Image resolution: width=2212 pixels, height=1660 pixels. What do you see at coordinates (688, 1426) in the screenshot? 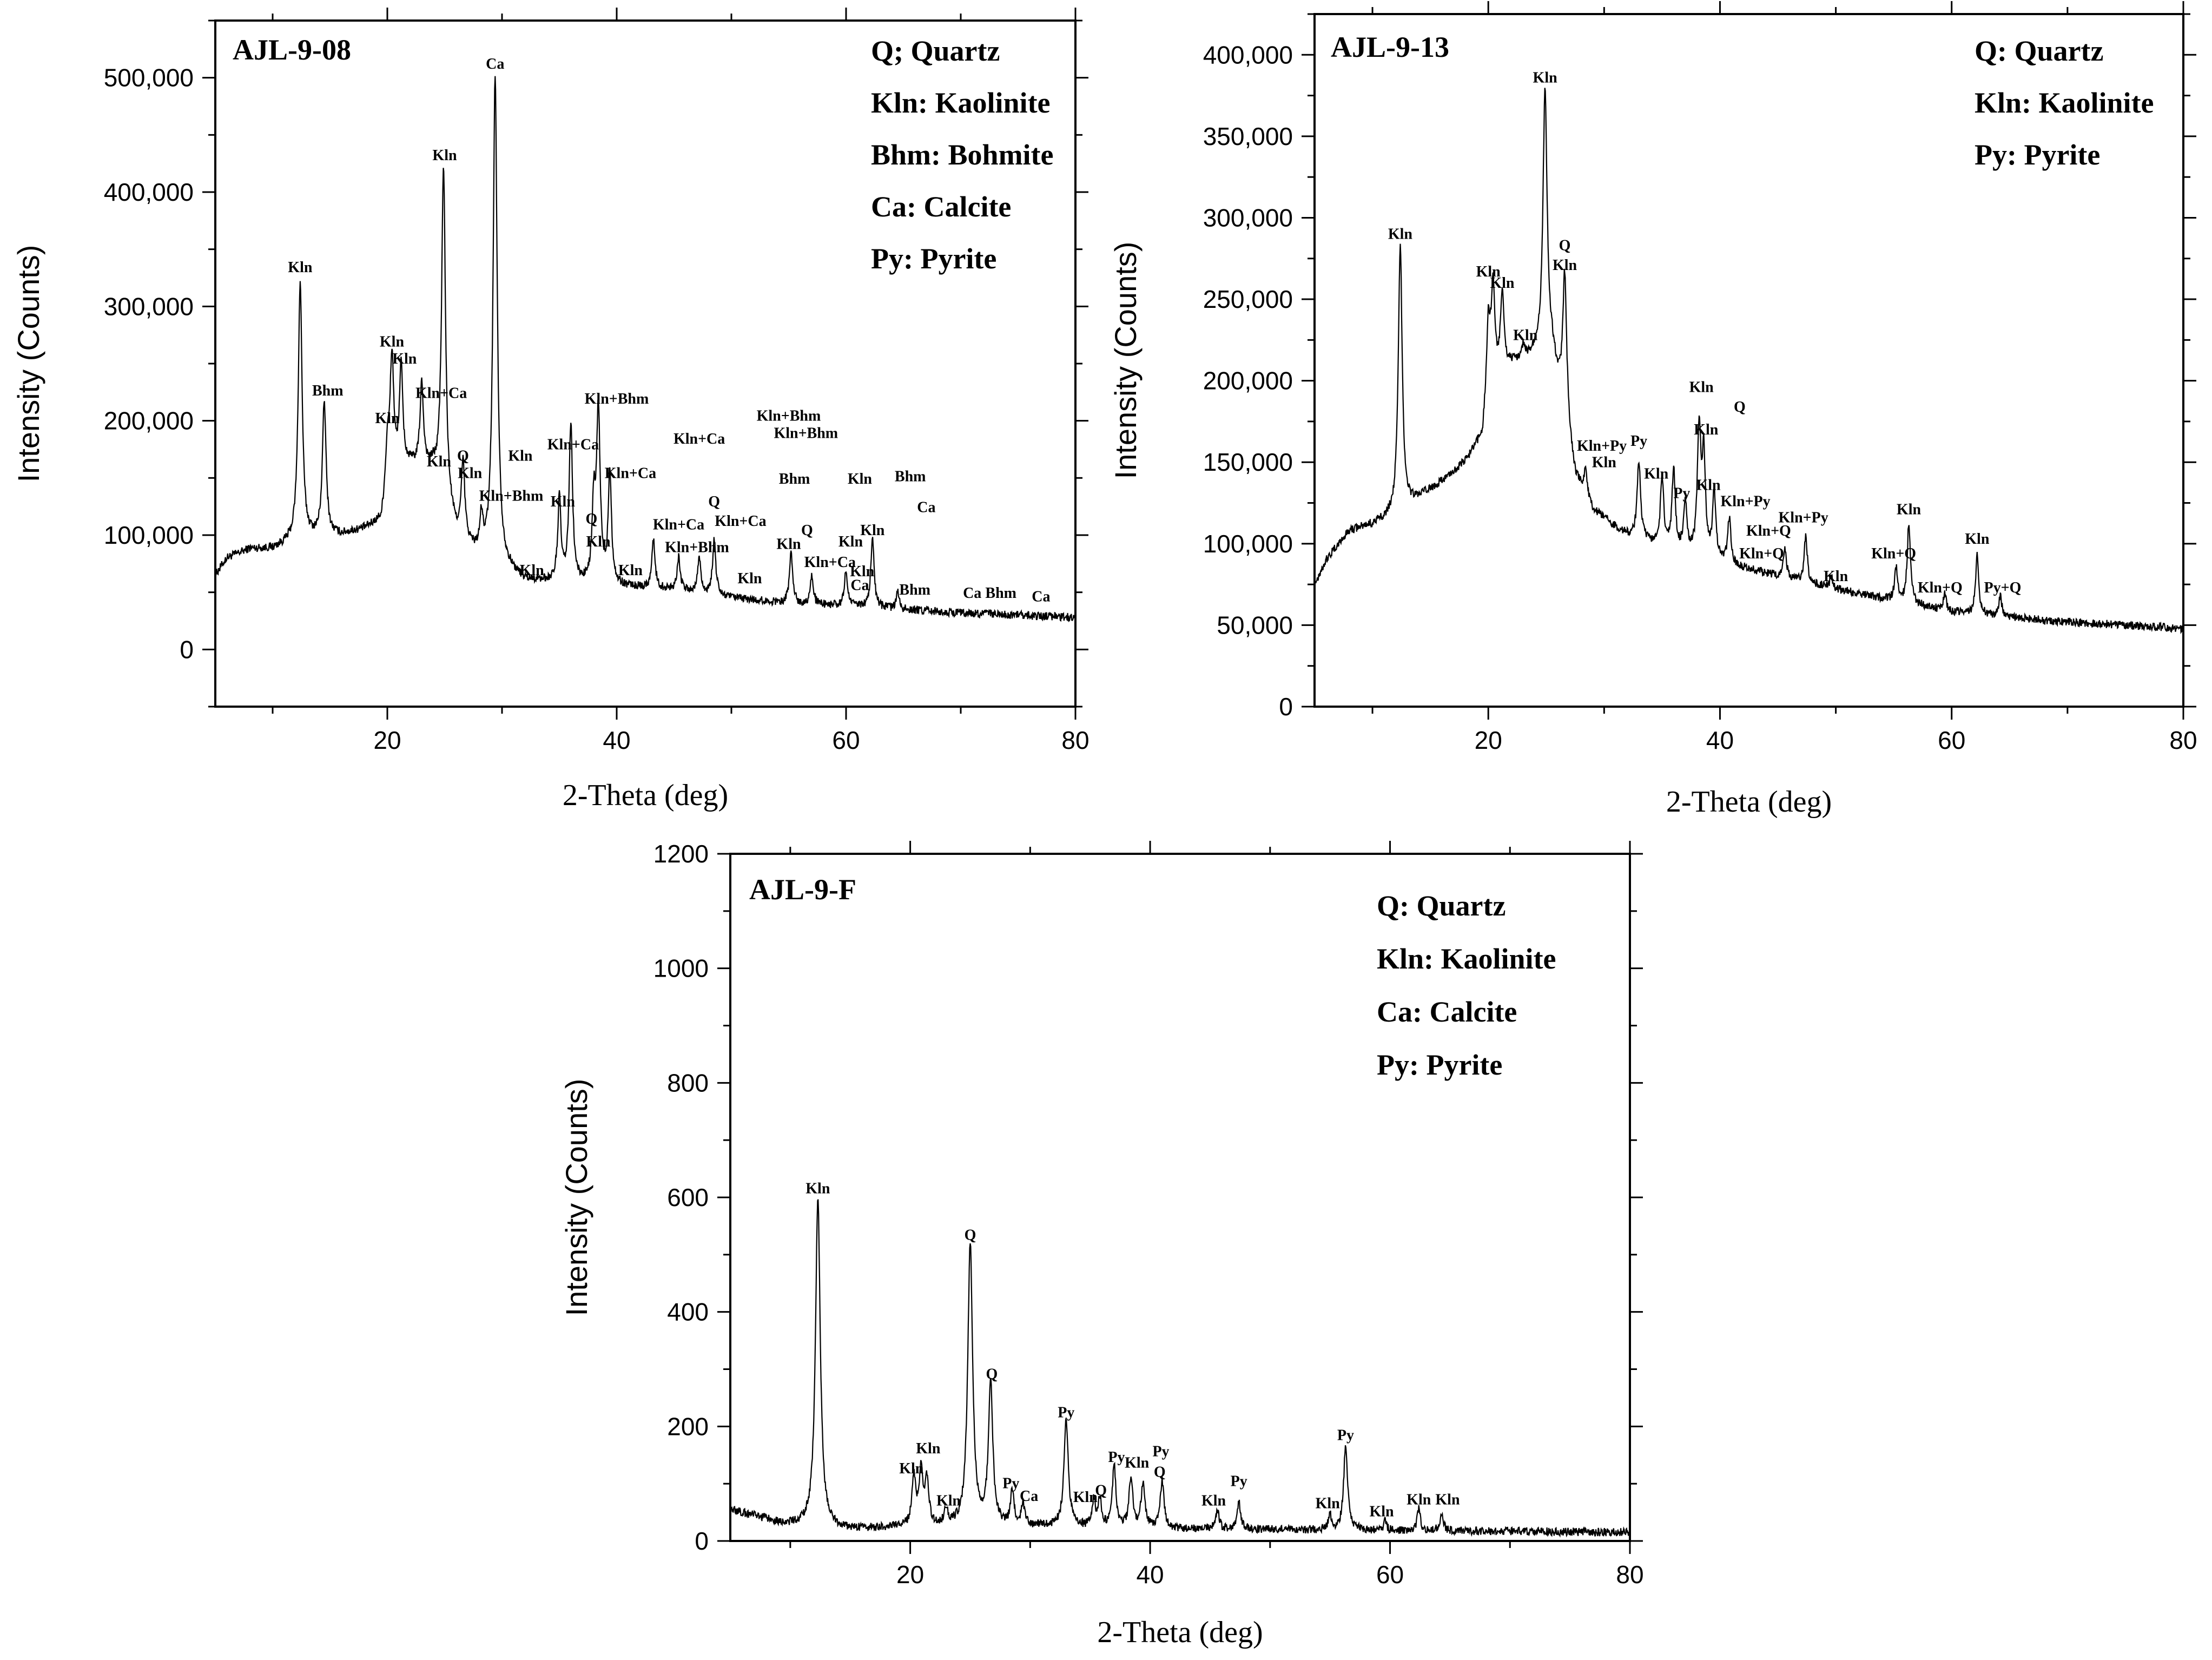
I see `y-tick-label: 200` at bounding box center [688, 1426].